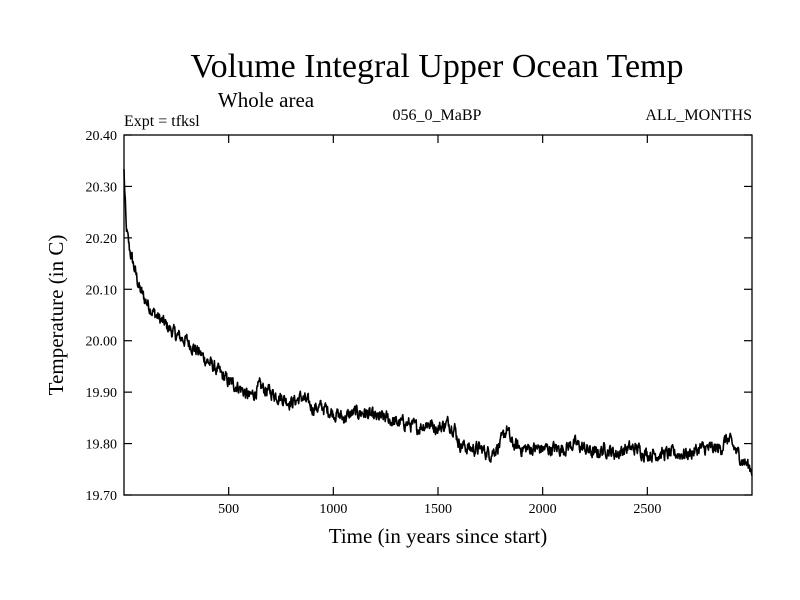 This screenshot has height=600, width=800. I want to click on experiment-label: Expt = tfksl, so click(162, 121).